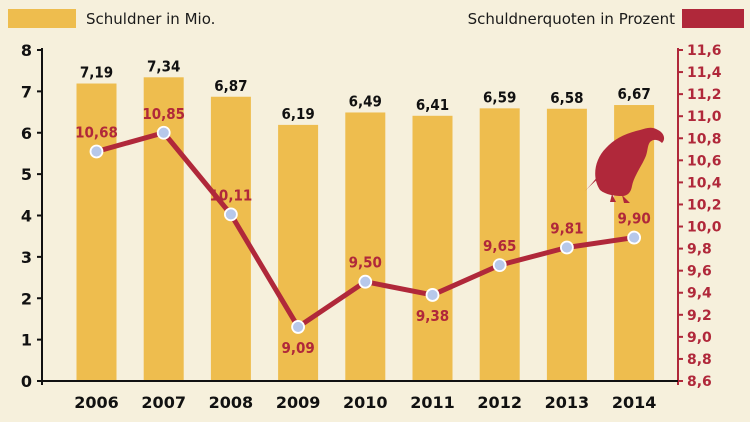  I want to click on x-axis-tick-label: 2007, so click(163, 402).